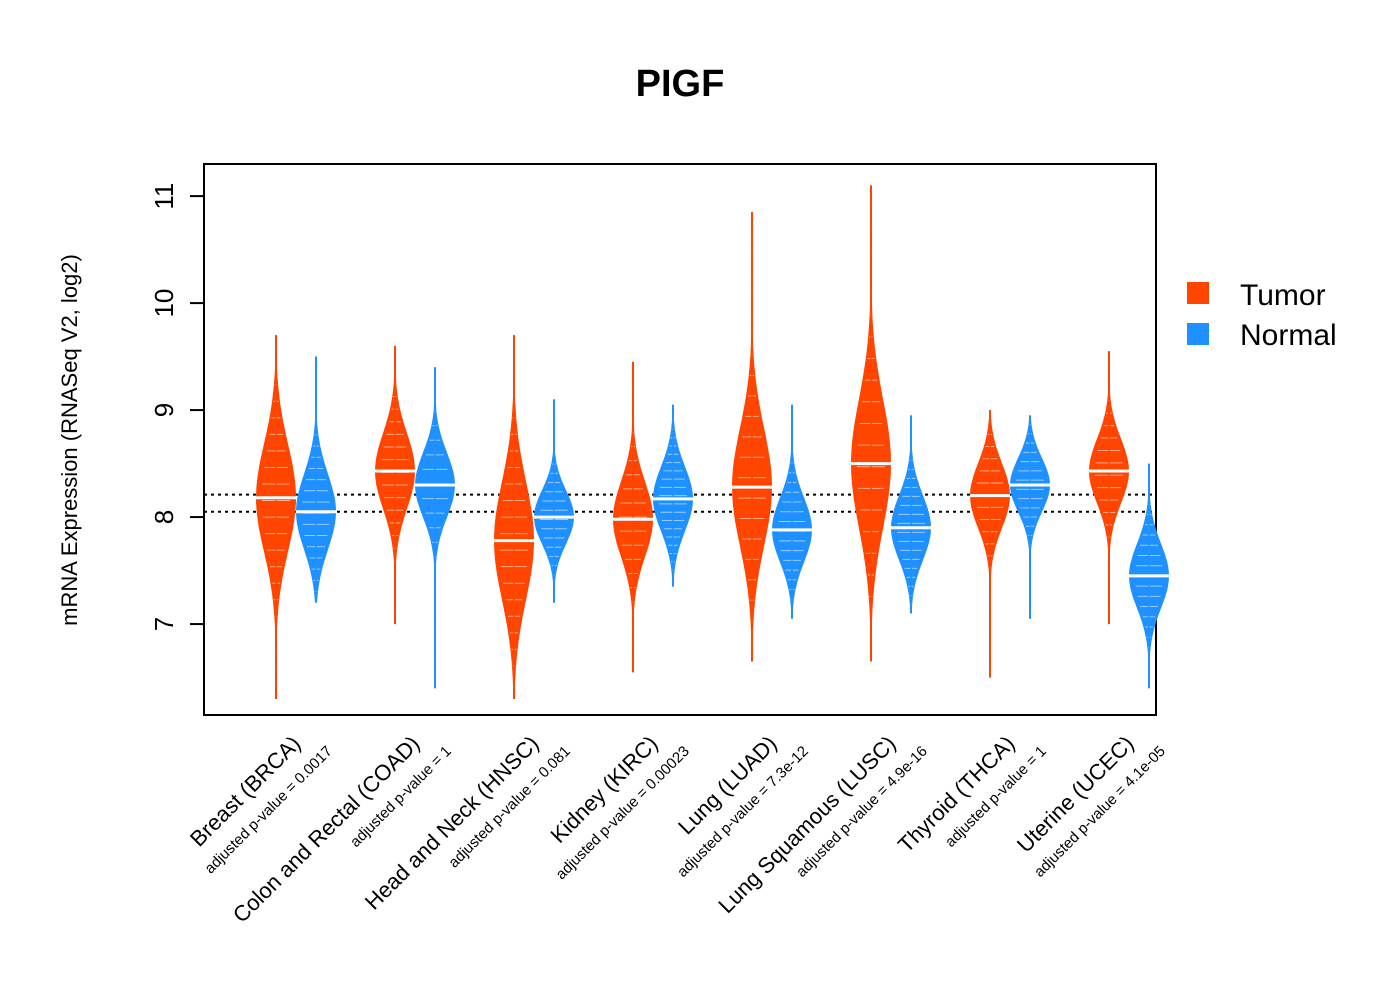  I want to click on legend-swatch-tumor, so click(1198, 293).